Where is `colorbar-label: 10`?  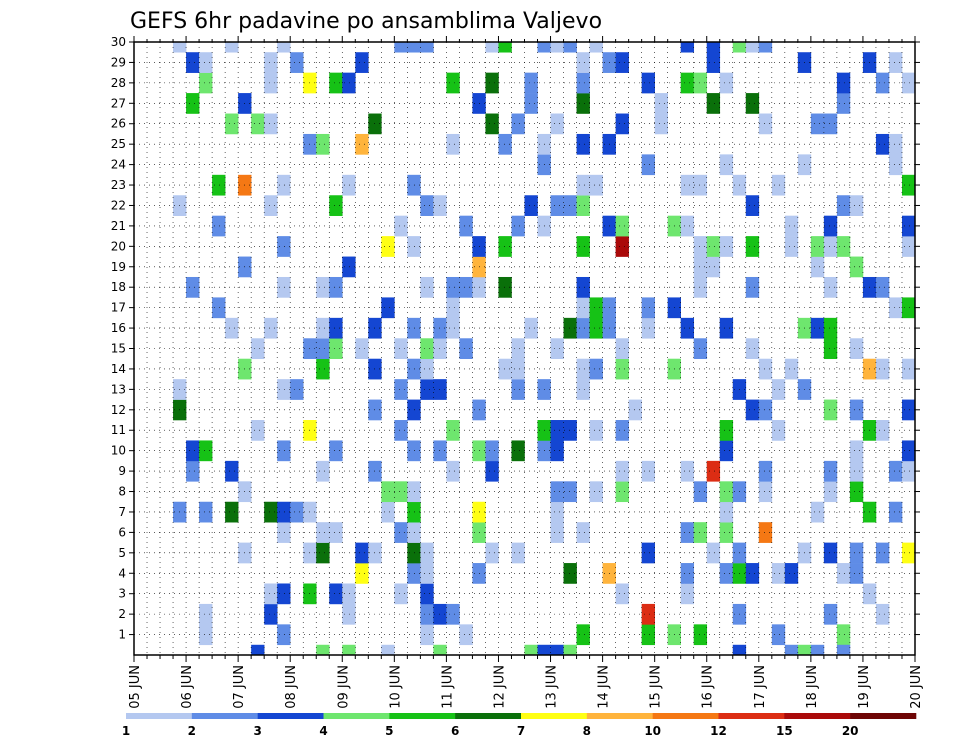
colorbar-label: 10 is located at coordinates (652, 731).